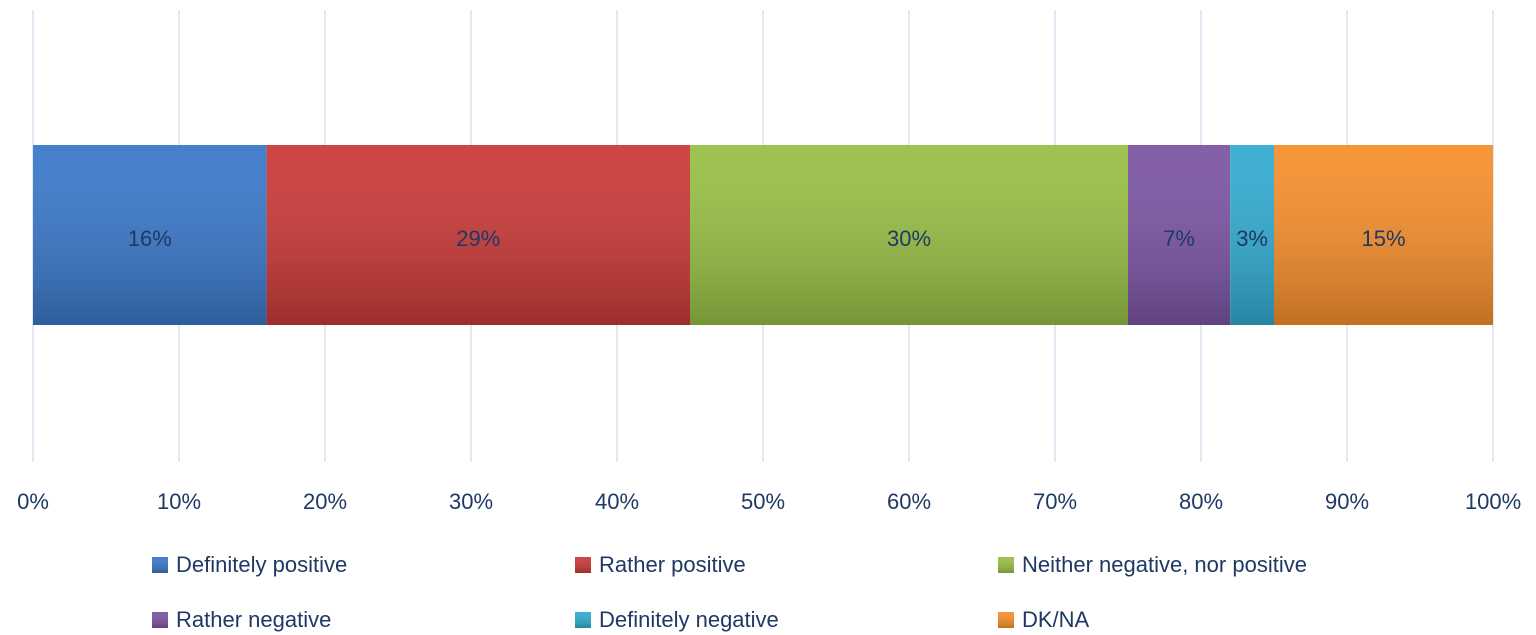  I want to click on data-label: 3%, so click(1252, 238).